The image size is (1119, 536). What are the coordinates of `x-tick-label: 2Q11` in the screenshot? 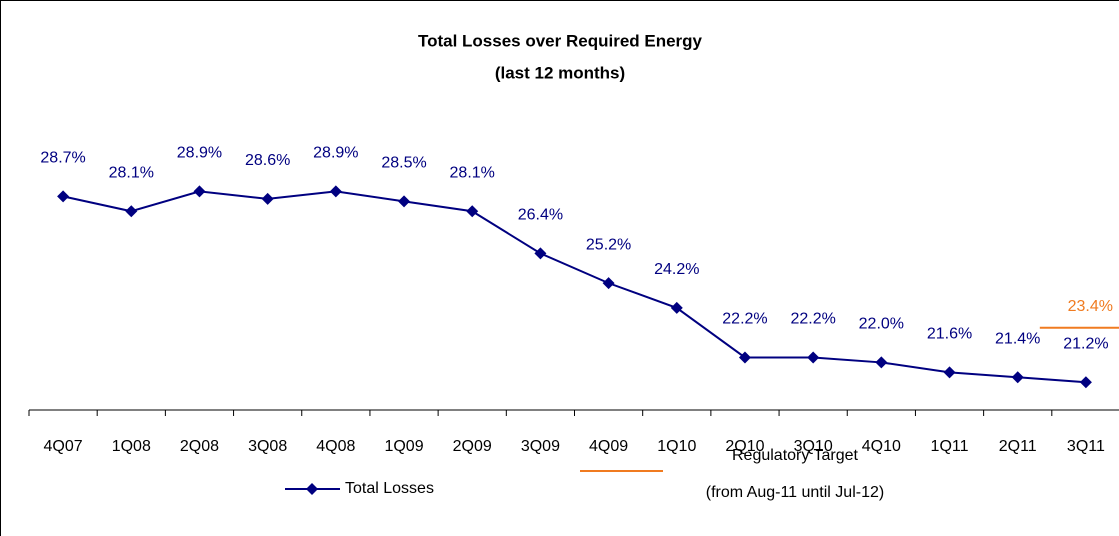 It's located at (1018, 446).